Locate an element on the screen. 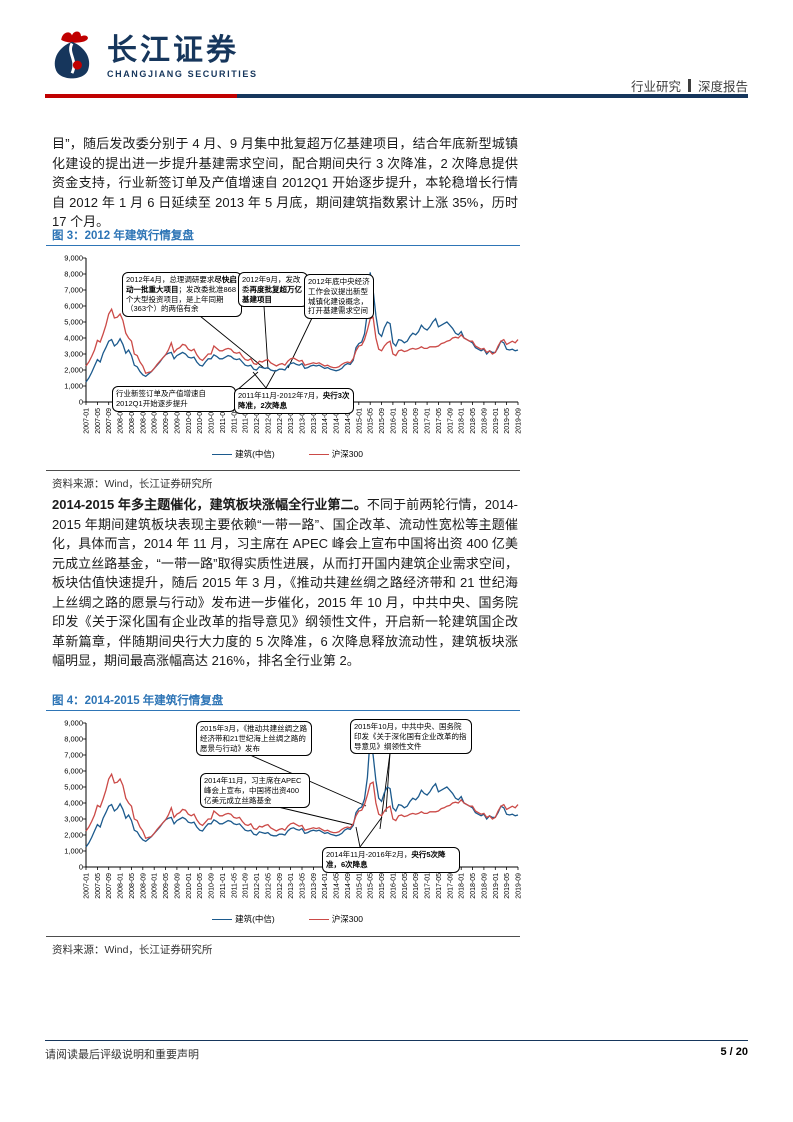 Image resolution: width=793 pixels, height=1122 pixels. chart-annotation: 行业新签订单及产值增速自2012Q1开始逐步提升 is located at coordinates (174, 399).